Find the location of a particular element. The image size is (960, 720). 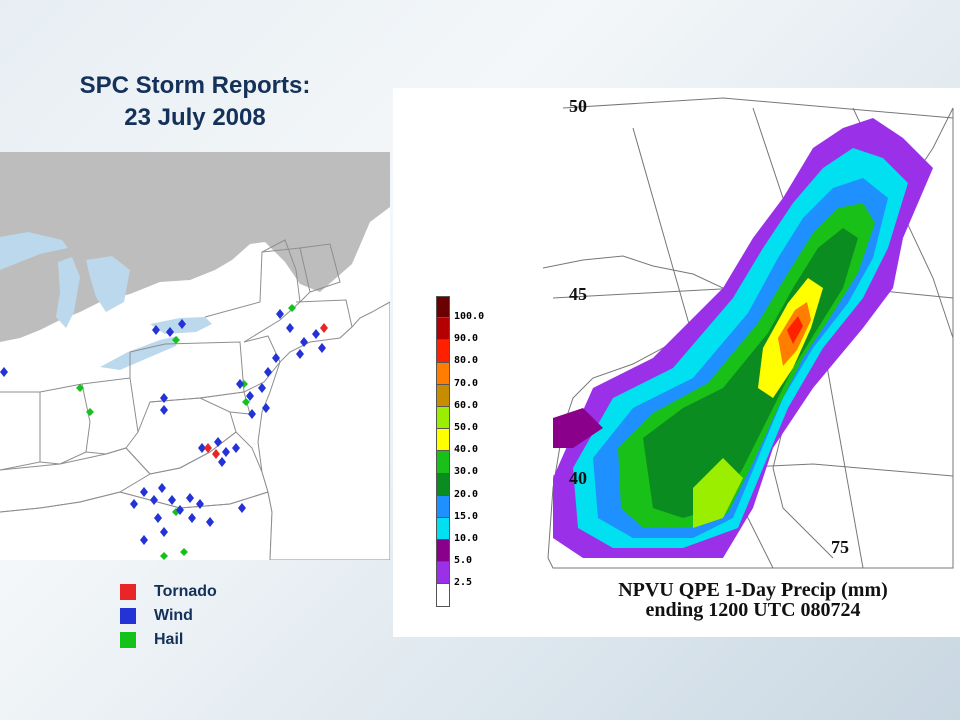

legend-item-hail: Hail is located at coordinates (168, 640).